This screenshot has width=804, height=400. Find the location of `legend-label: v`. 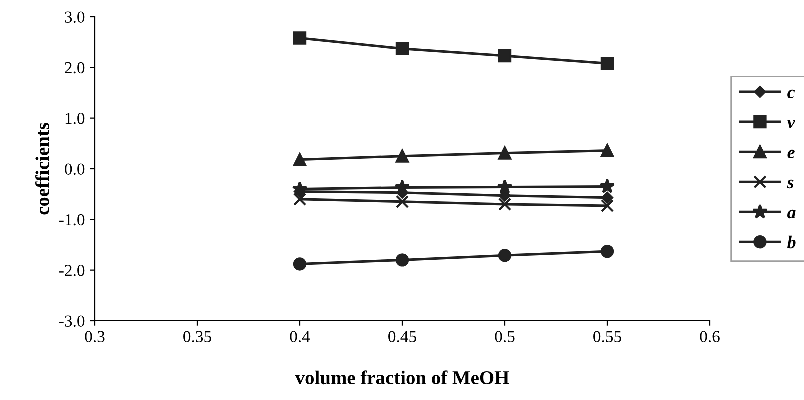

legend-label: v is located at coordinates (791, 124).